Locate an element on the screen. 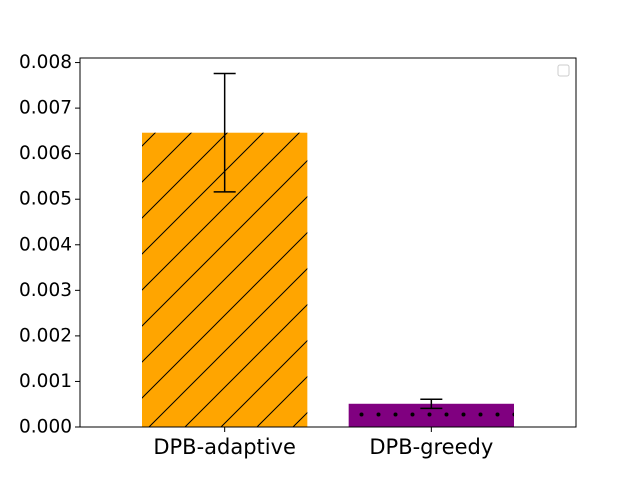  bar-hatch-DPB-greedy is located at coordinates (431, 415).